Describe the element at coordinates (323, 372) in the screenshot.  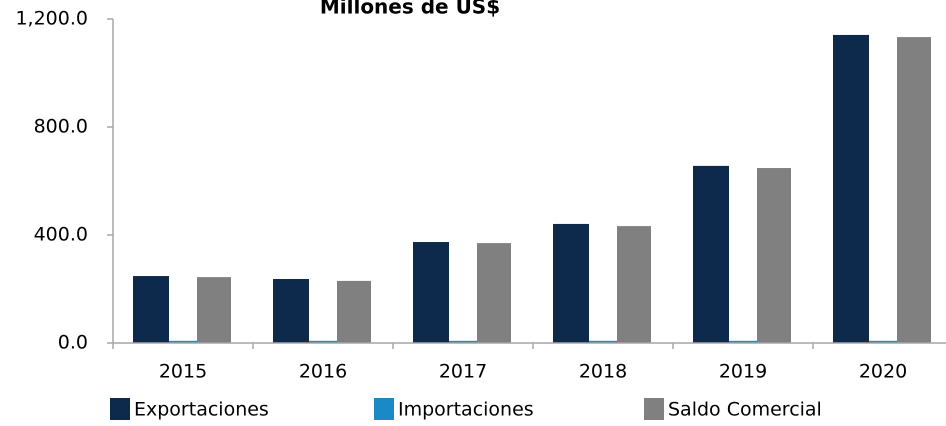
I see `x-tick-label: 2016` at that location.